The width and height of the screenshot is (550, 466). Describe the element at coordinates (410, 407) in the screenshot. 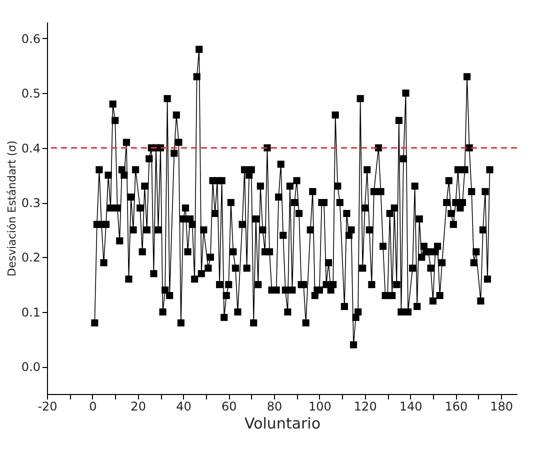

I see `x-tick-label: 140` at that location.